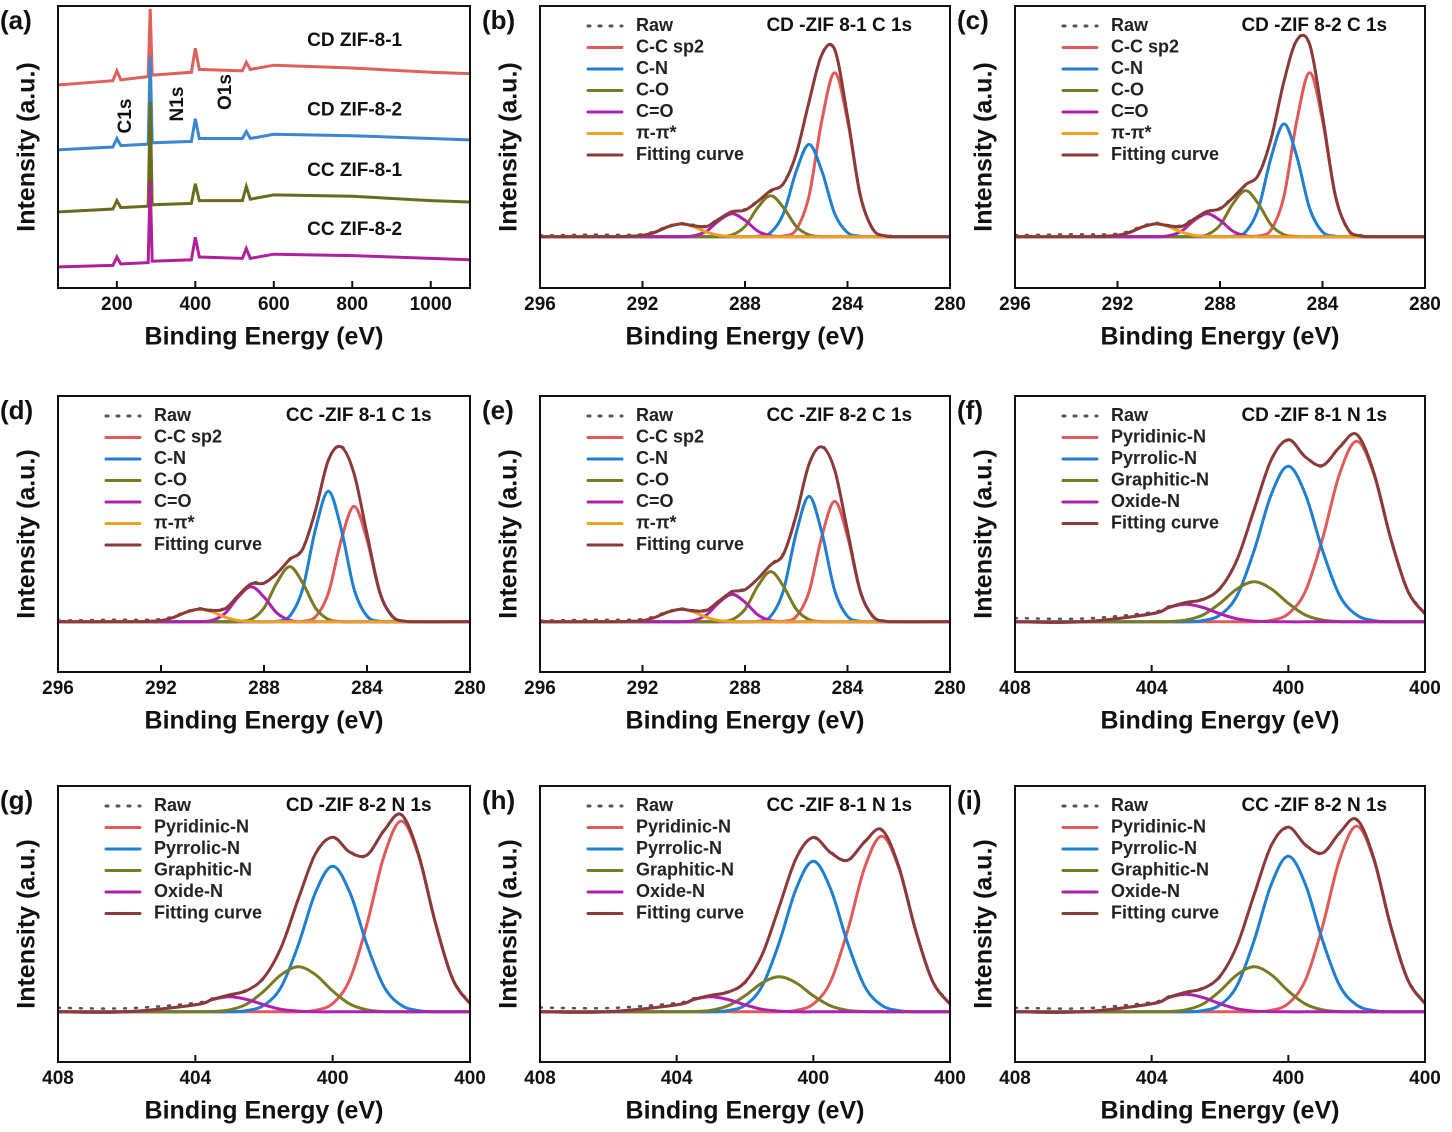  What do you see at coordinates (125, 116) in the screenshot?
I see `peak-annotation: C1s` at bounding box center [125, 116].